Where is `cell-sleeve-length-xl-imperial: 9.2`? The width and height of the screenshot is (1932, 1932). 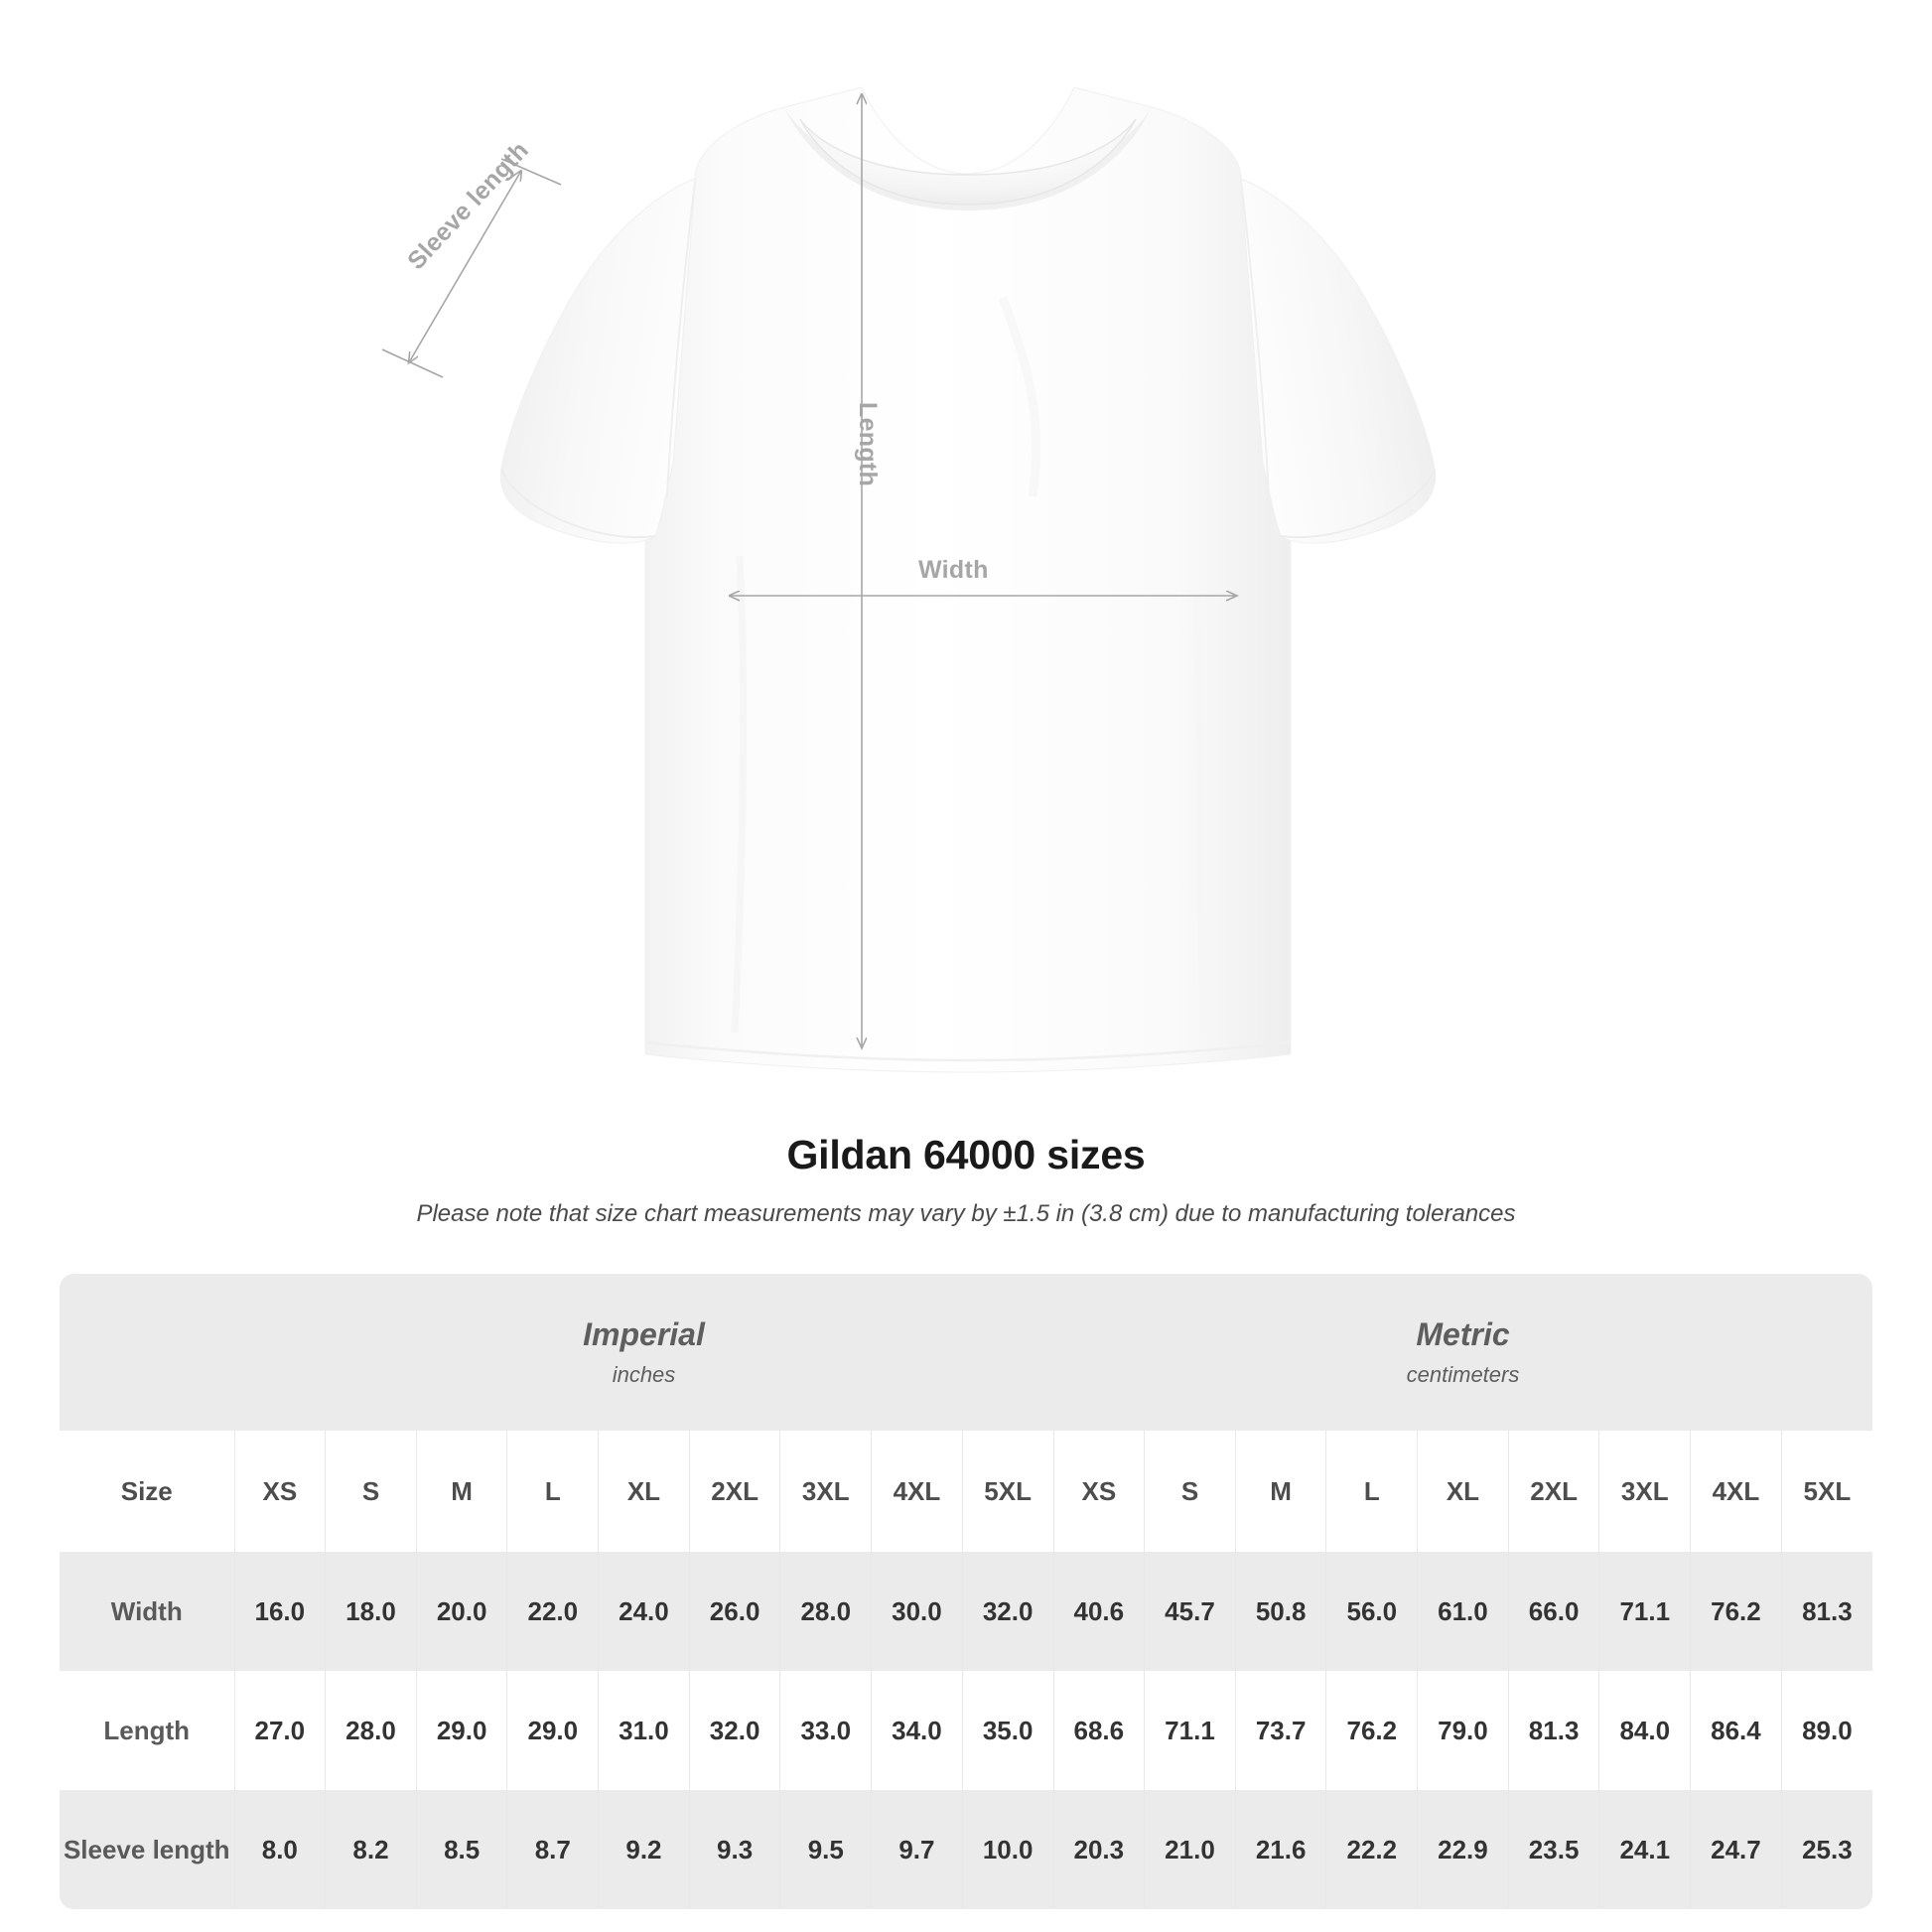 cell-sleeve-length-xl-imperial: 9.2 is located at coordinates (644, 1849).